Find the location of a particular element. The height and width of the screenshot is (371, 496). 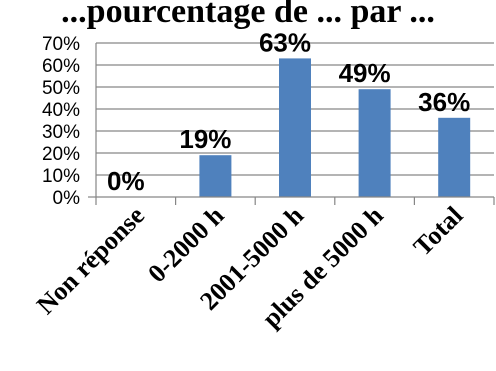

y-tick-label: 0% is located at coordinates (67, 198).